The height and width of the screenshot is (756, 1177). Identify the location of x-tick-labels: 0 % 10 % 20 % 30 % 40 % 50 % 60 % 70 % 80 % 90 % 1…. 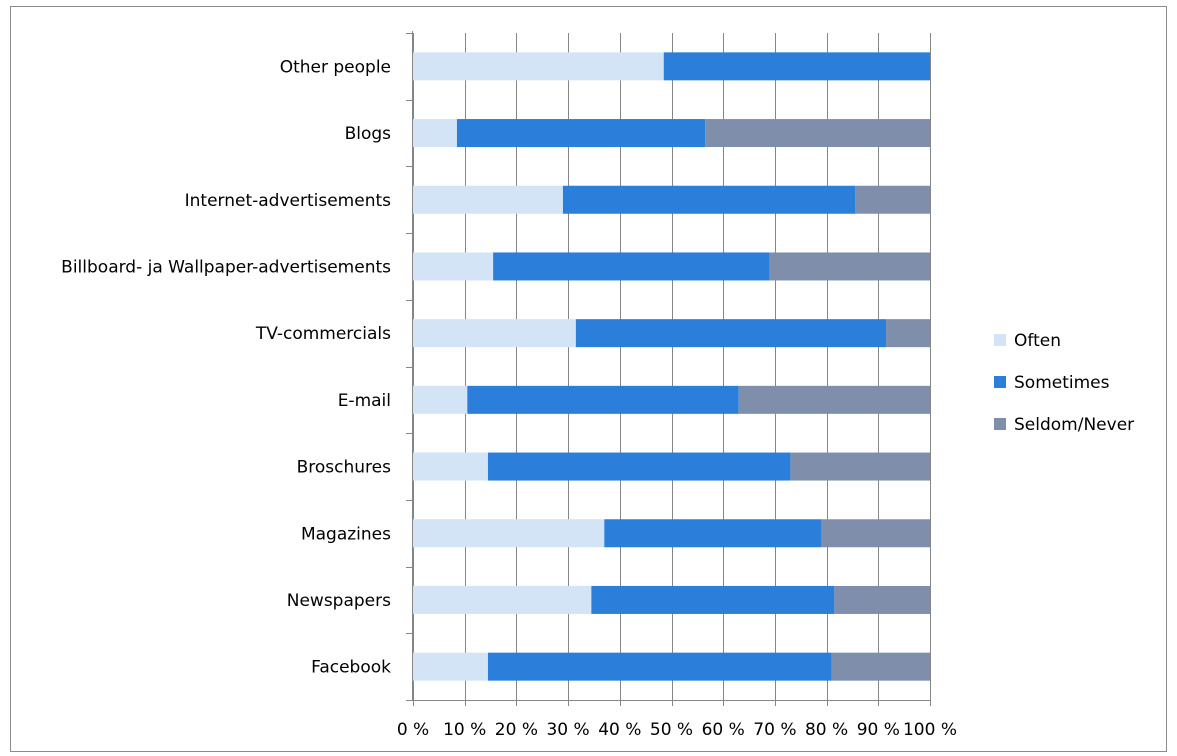
(677, 730).